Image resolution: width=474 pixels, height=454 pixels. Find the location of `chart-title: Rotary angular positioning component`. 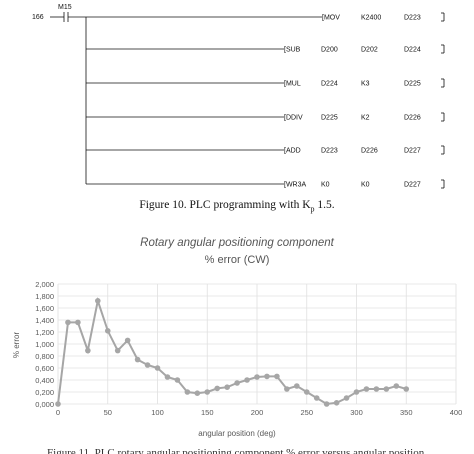

chart-title: Rotary angular positioning component is located at coordinates (237, 243).